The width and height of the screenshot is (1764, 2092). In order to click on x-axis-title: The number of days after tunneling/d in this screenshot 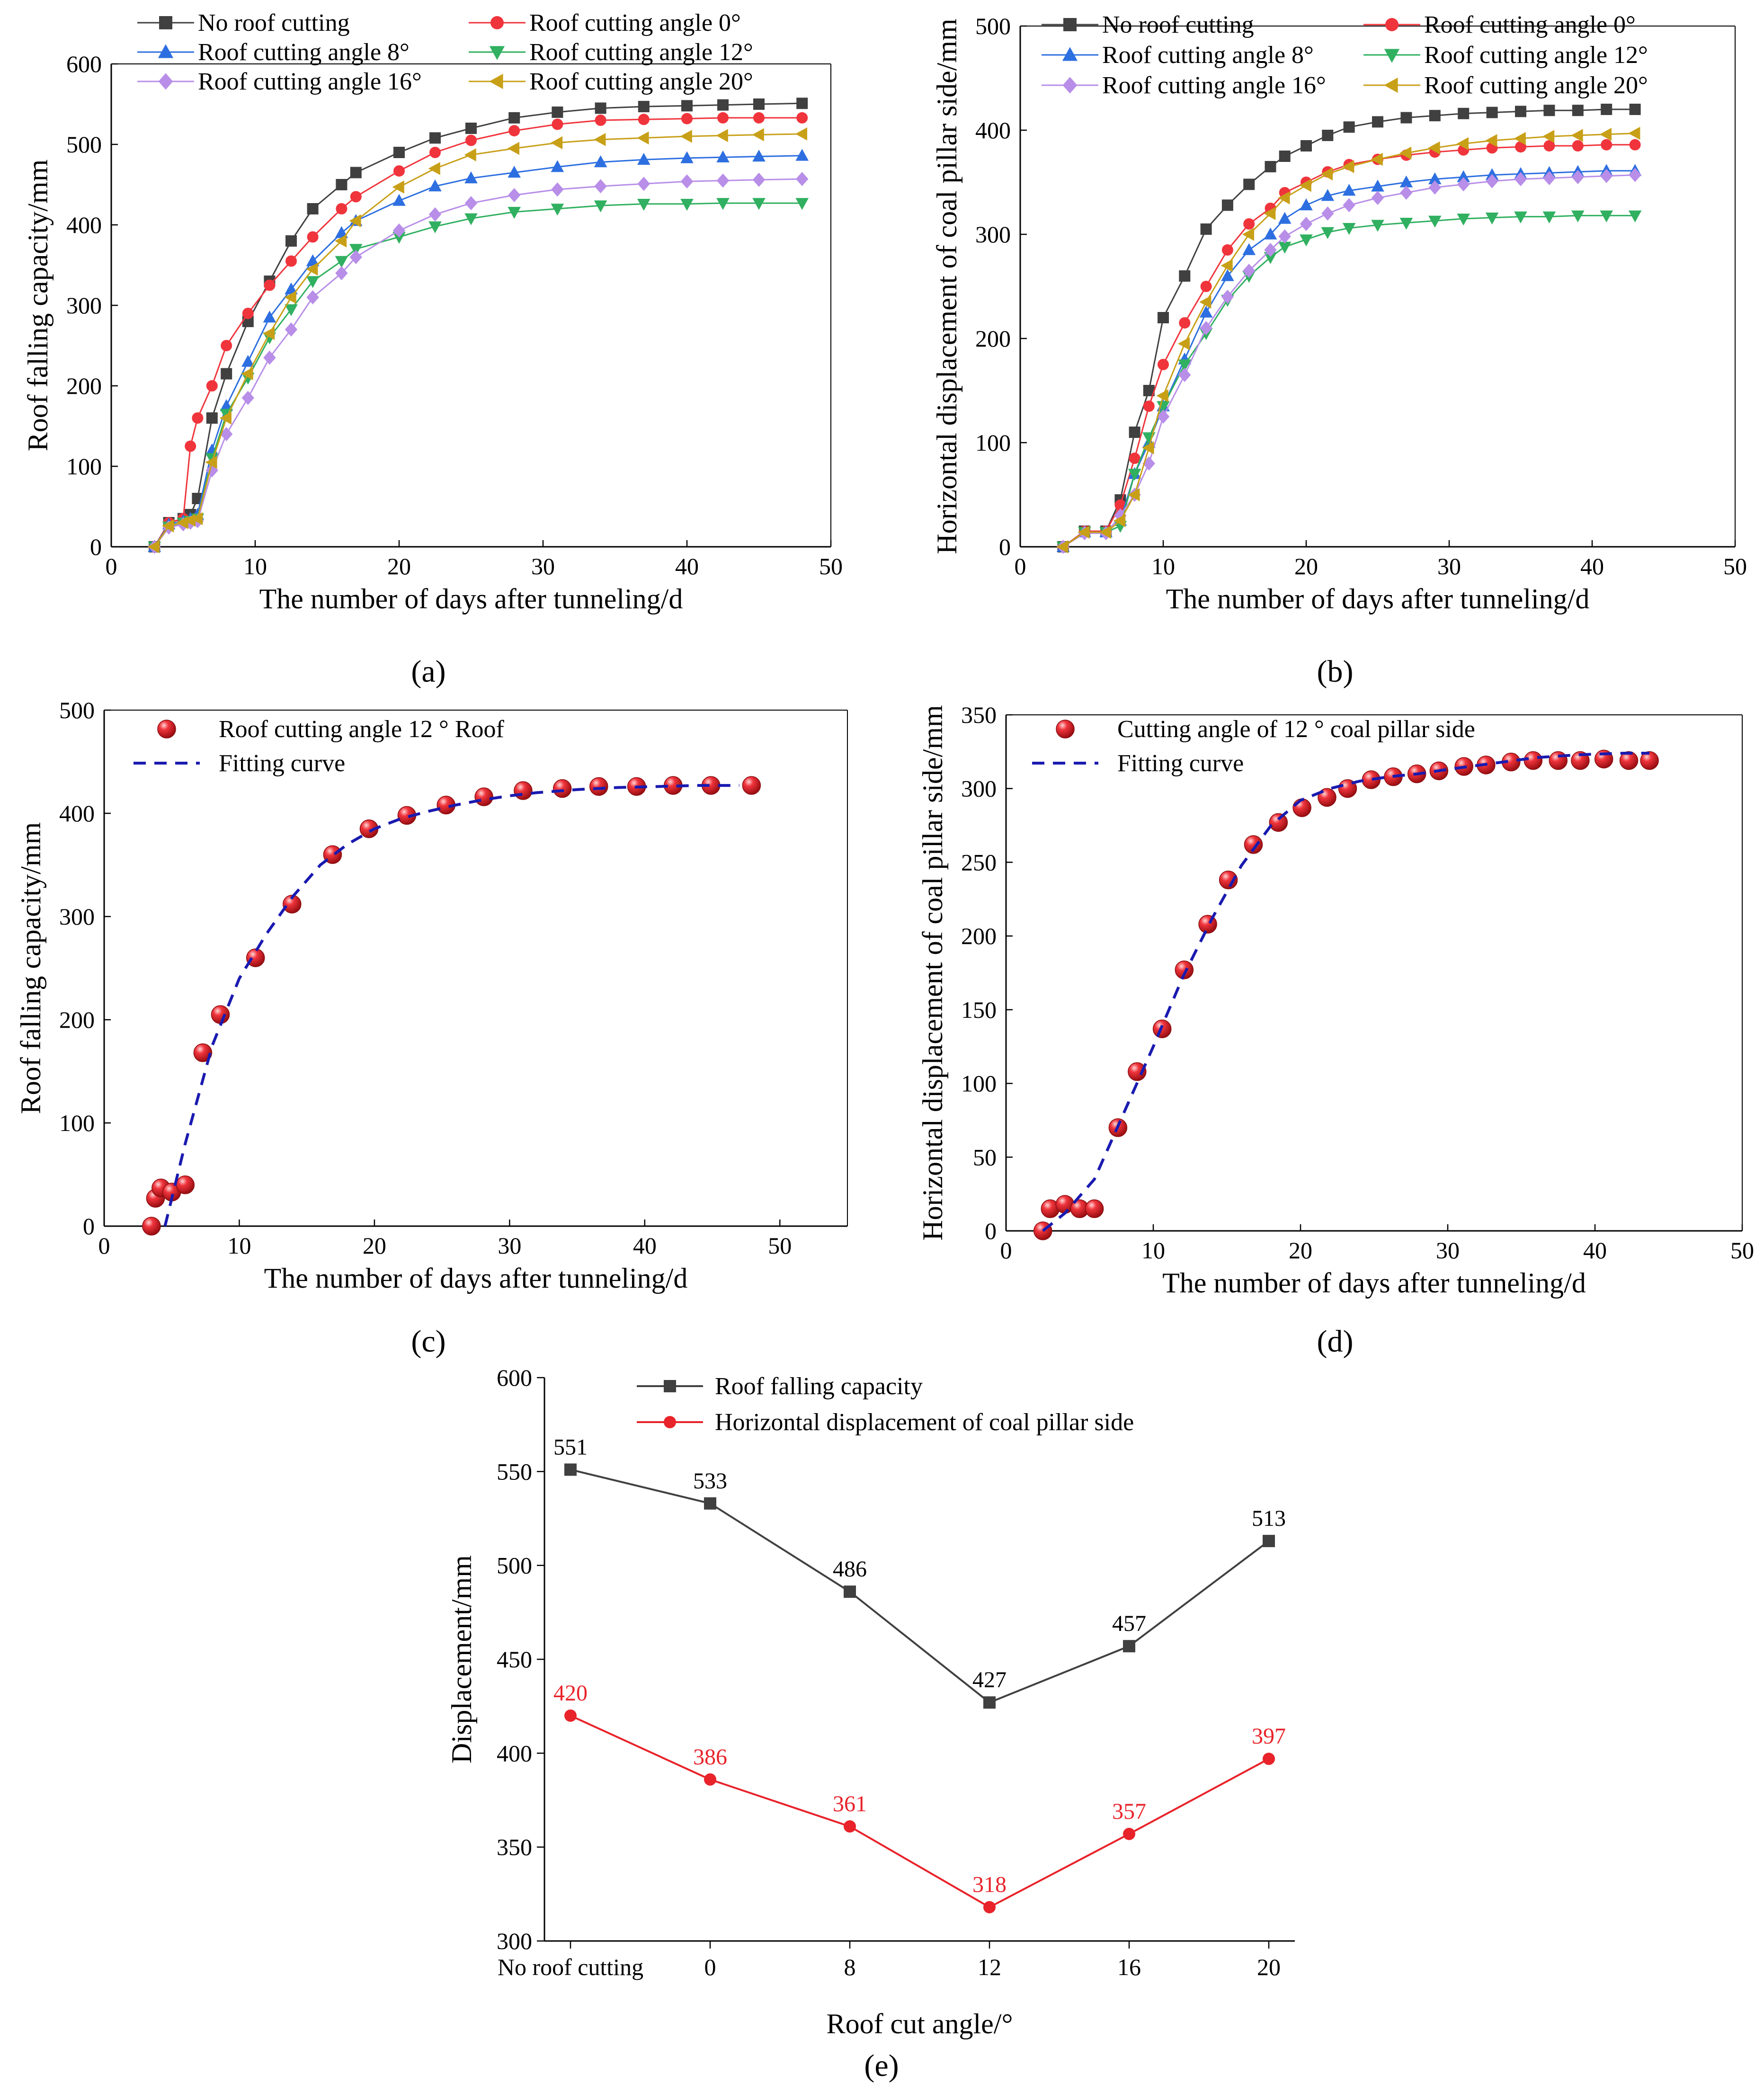, I will do `click(1374, 1283)`.